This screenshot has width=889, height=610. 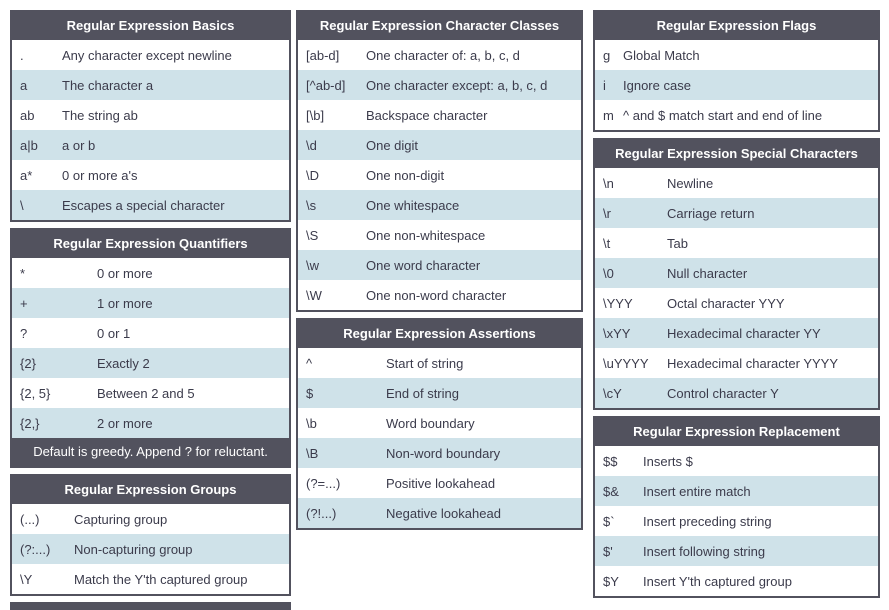 What do you see at coordinates (405, 175) in the screenshot?
I see `pattern-description: One non-digit` at bounding box center [405, 175].